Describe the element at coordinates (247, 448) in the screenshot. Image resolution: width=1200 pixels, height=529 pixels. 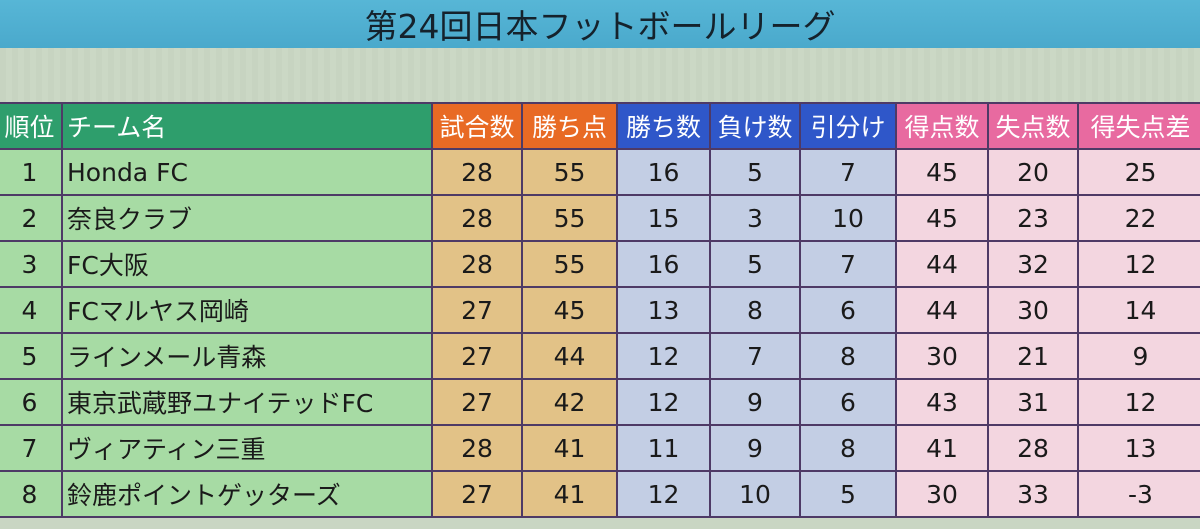
I see `team-name-cell: ヴィアティン三重` at that location.